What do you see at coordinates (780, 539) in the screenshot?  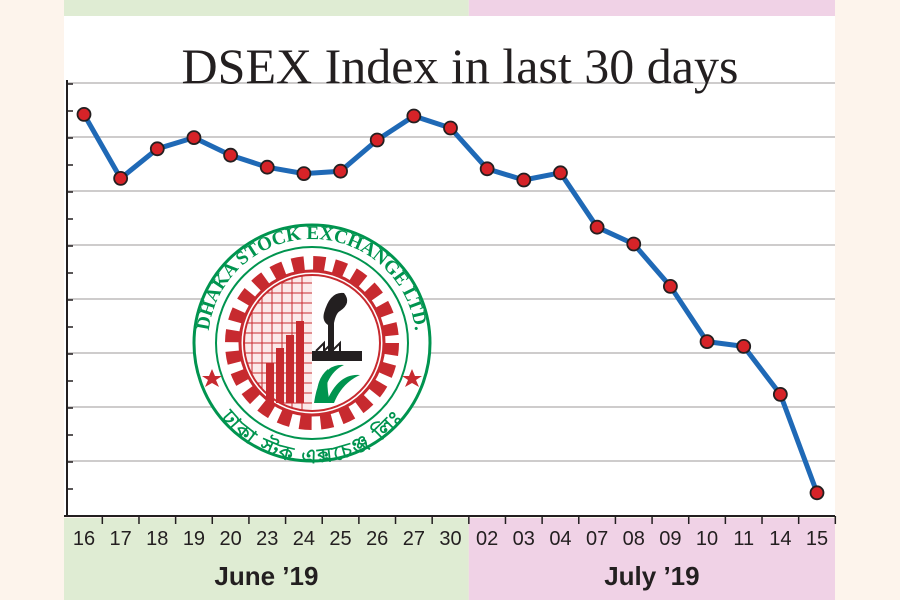 I see `x-tick-label: 14` at bounding box center [780, 539].